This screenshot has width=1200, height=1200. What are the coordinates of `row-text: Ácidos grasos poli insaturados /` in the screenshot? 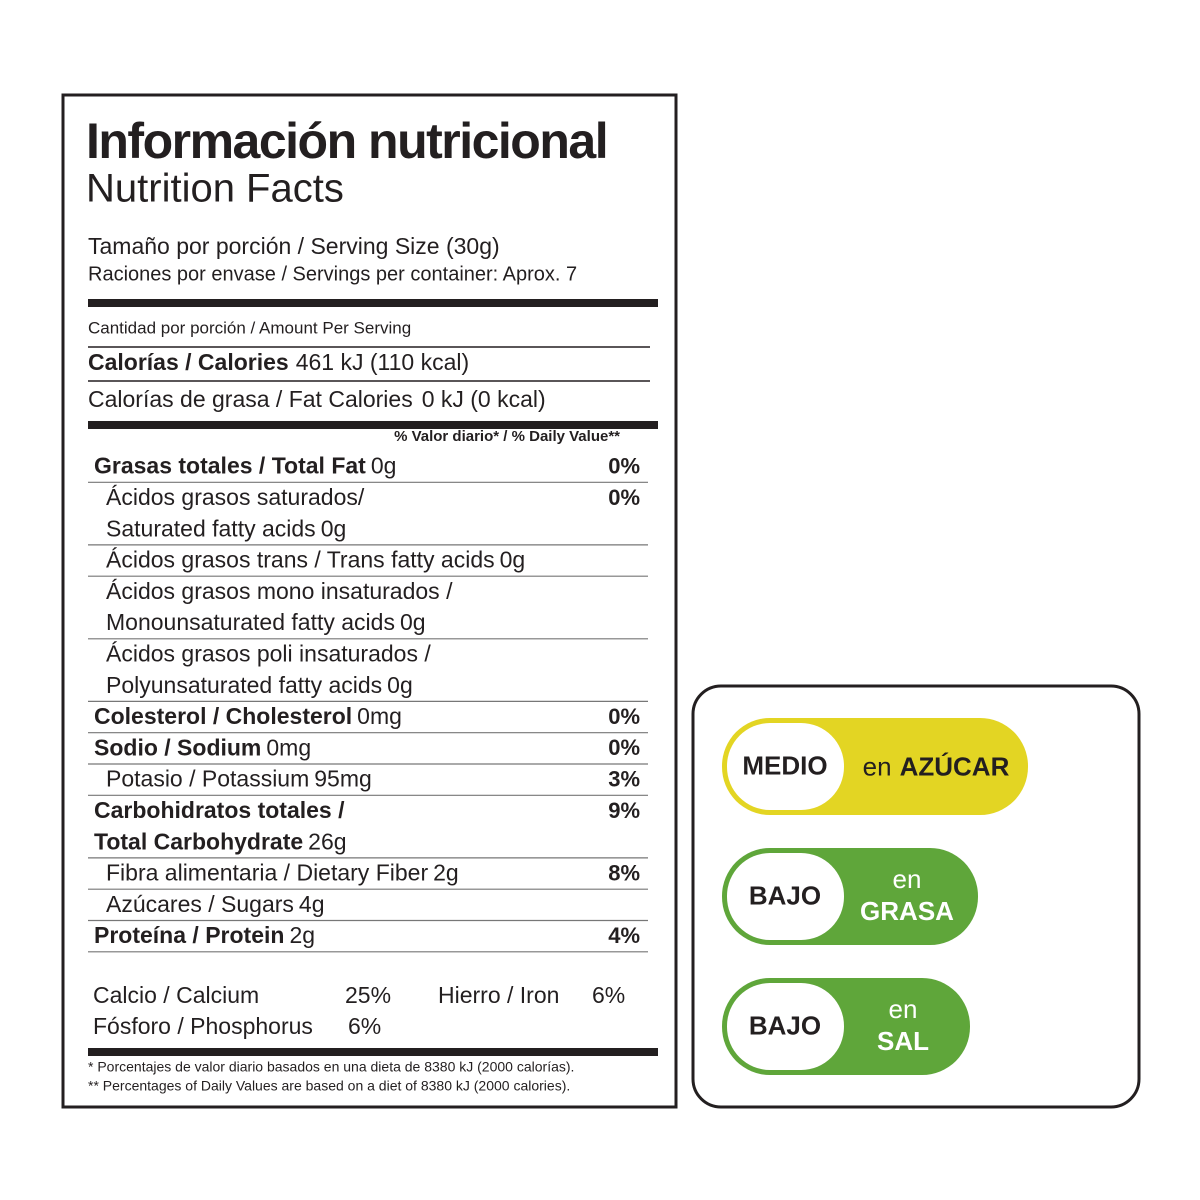 It's located at (268, 654).